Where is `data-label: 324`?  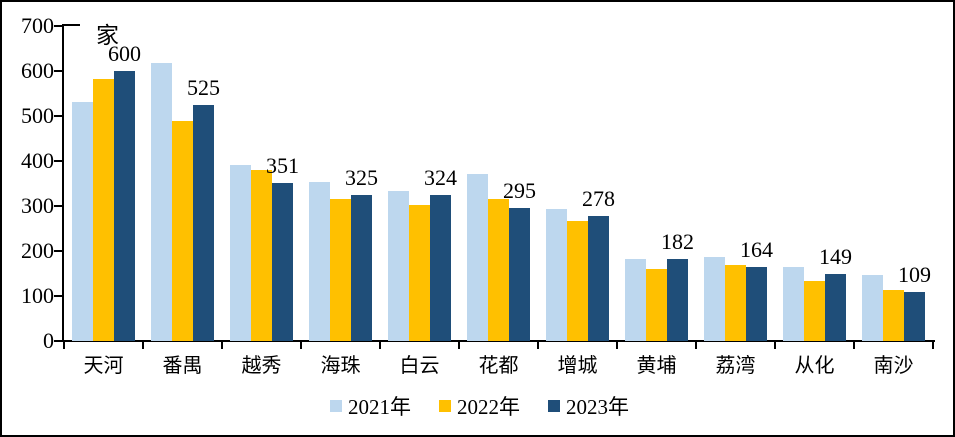 data-label: 324 is located at coordinates (440, 177).